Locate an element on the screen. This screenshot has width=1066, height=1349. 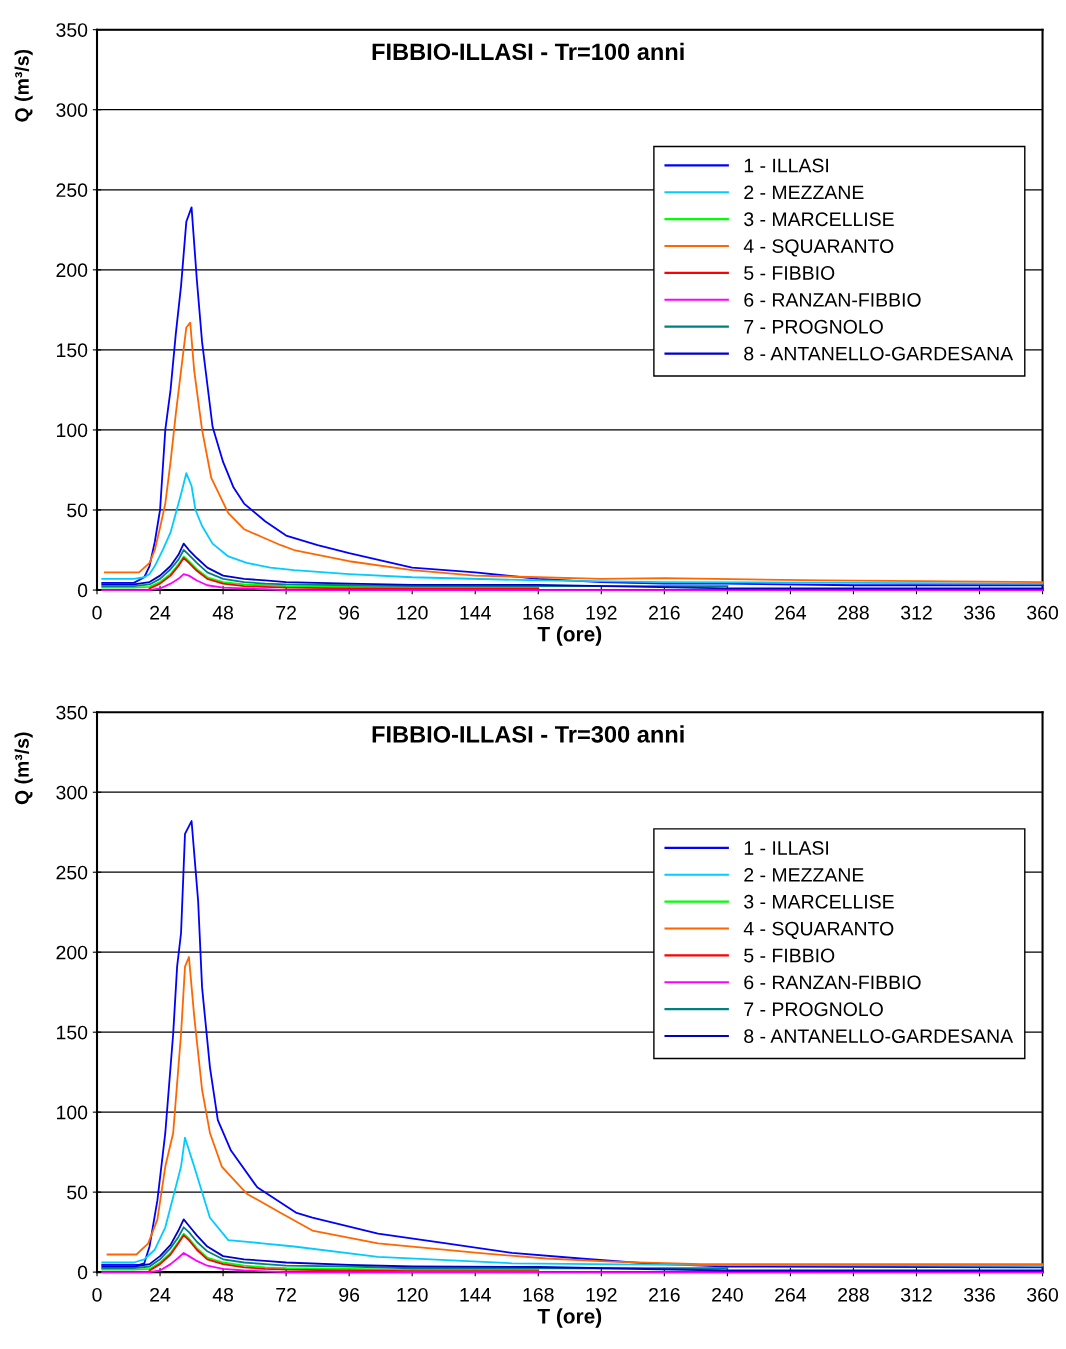
chart-title: FIBBIO-ILLASI - Tr=300 anni is located at coordinates (528, 734).